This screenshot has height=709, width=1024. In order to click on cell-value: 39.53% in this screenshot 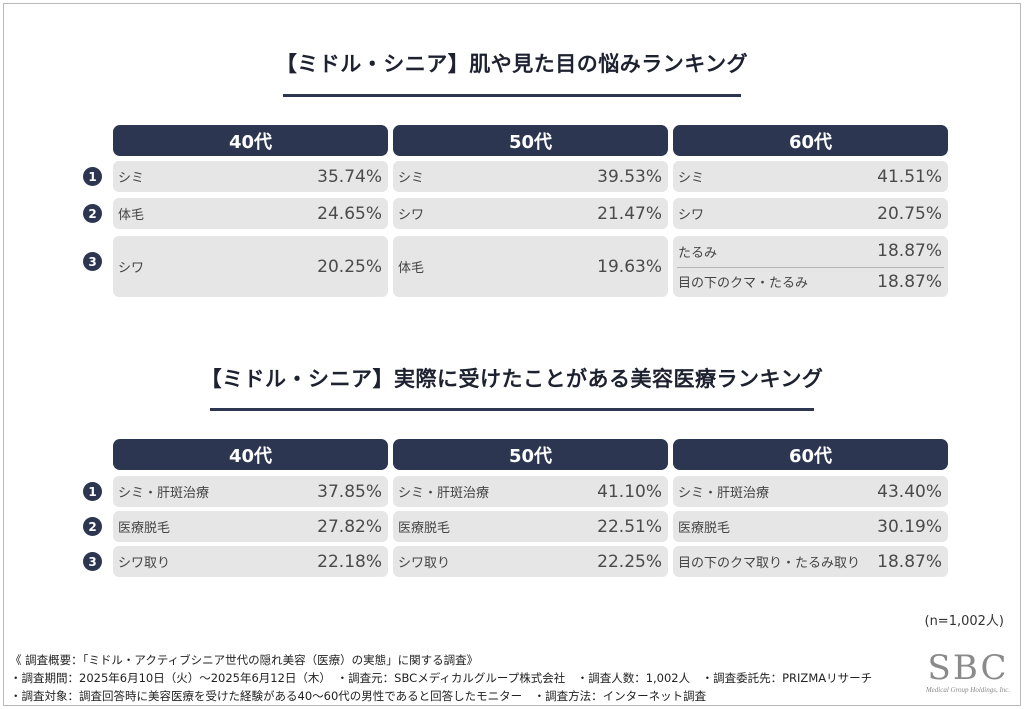, I will do `click(629, 176)`.